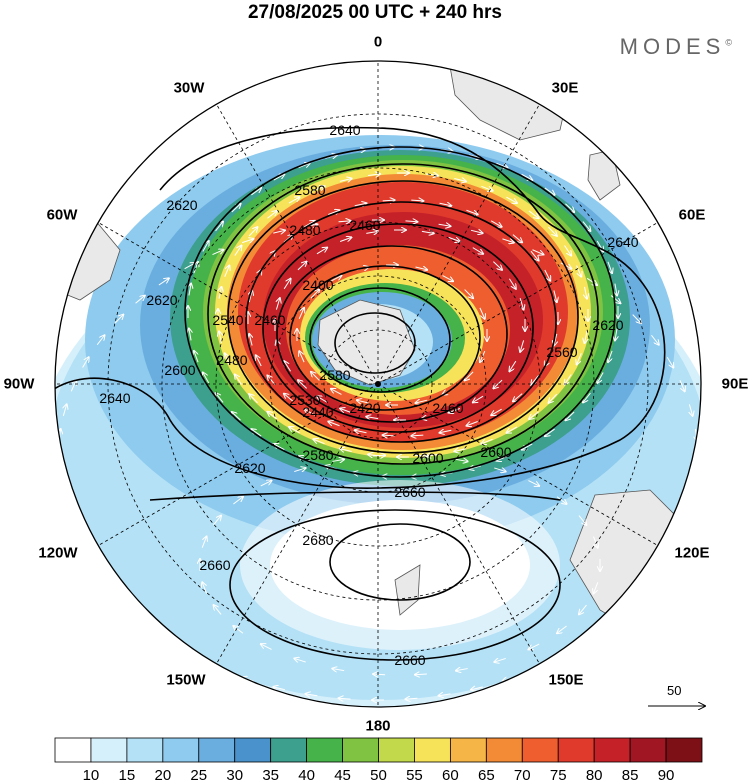  What do you see at coordinates (594, 774) in the screenshot?
I see `colorbar-tick-label: 80` at bounding box center [594, 774].